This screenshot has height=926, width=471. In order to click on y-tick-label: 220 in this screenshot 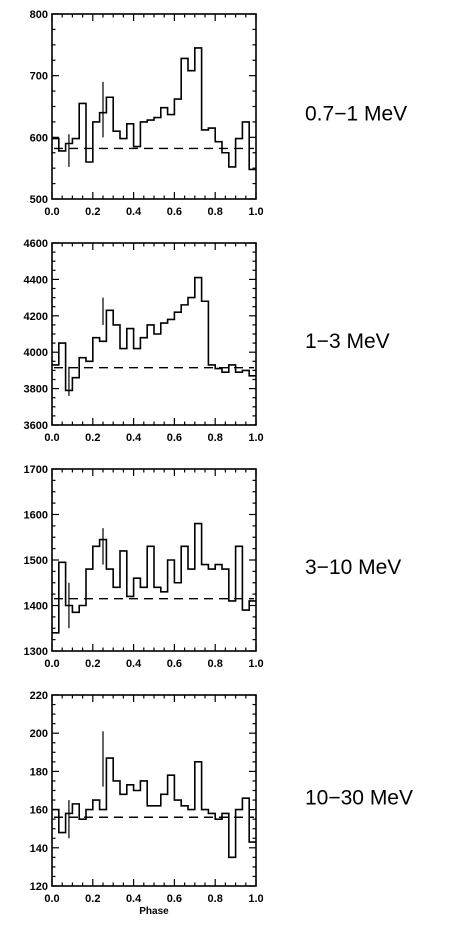, I will do `click(39, 696)`.